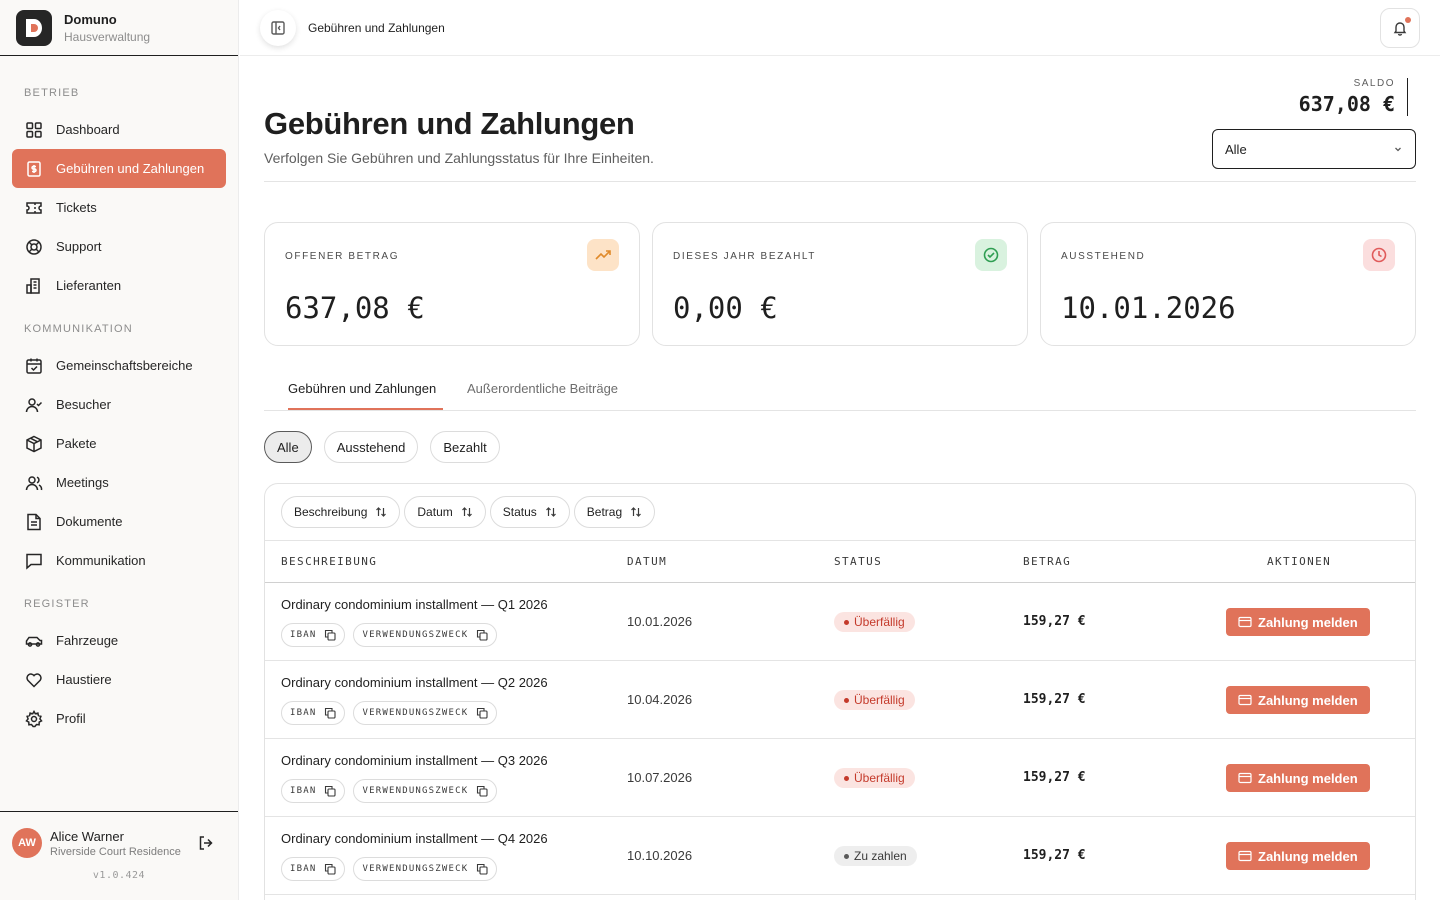 The width and height of the screenshot is (1440, 900). Describe the element at coordinates (1379, 255) in the screenshot. I see `clock-icon` at that location.